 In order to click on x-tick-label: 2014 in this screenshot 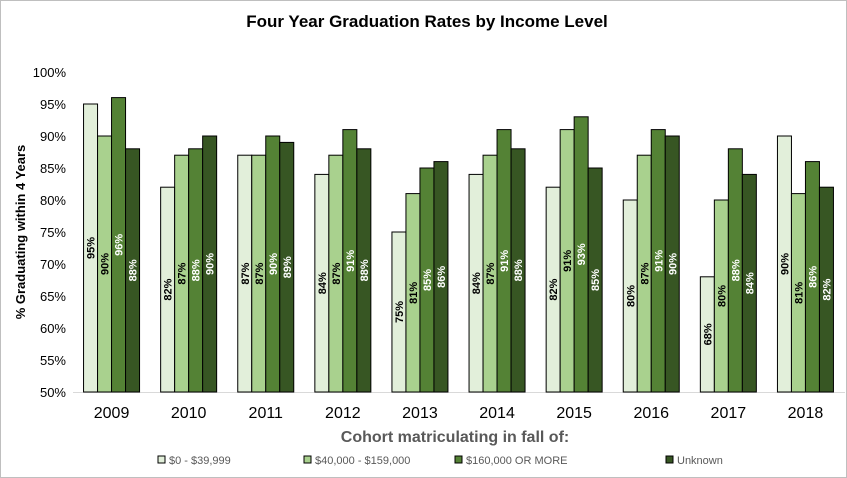, I will do `click(497, 413)`.